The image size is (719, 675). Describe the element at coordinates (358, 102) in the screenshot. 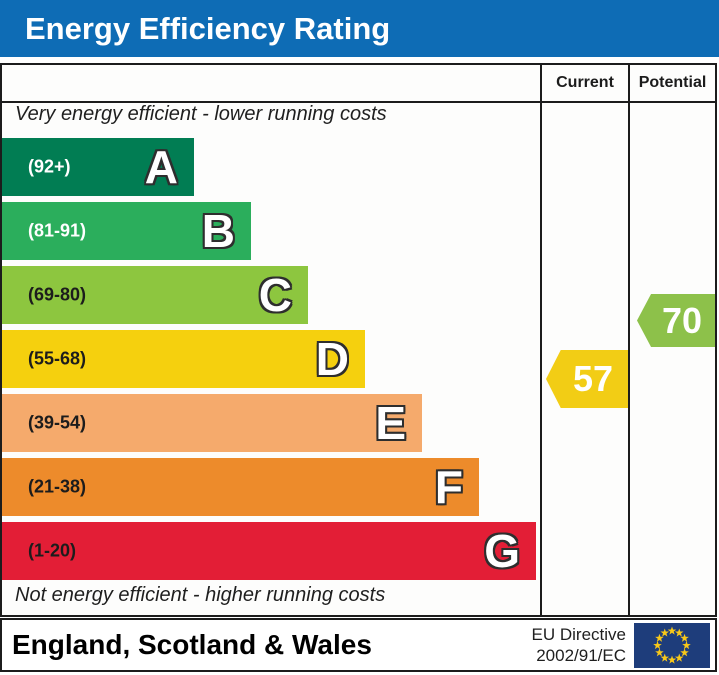

I see `header-underline` at that location.